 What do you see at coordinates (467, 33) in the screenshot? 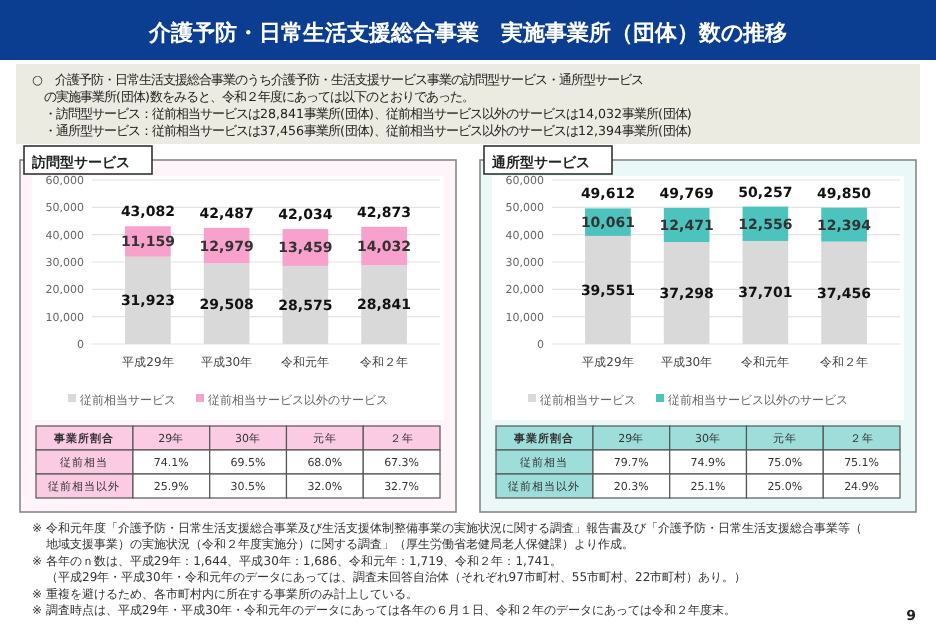
I see `text: 介護予防・日常生活支援総合事業 実施事業所（団体）数の推移` at bounding box center [467, 33].